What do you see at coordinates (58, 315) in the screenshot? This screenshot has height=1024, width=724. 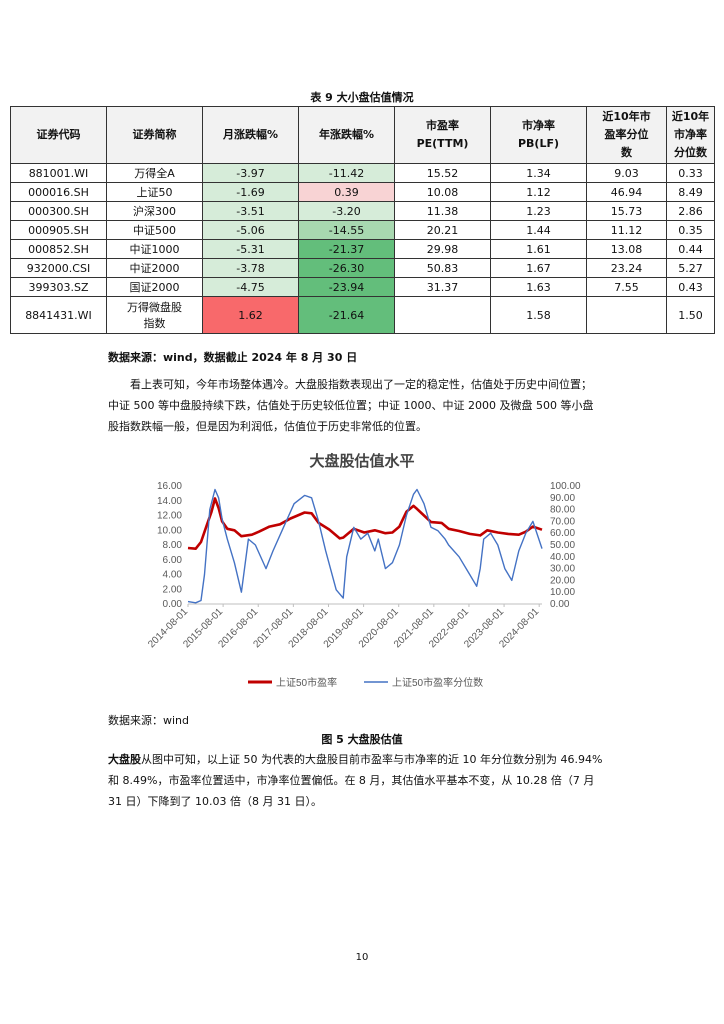 I see `table-cell: 8841431.WI` at bounding box center [58, 315].